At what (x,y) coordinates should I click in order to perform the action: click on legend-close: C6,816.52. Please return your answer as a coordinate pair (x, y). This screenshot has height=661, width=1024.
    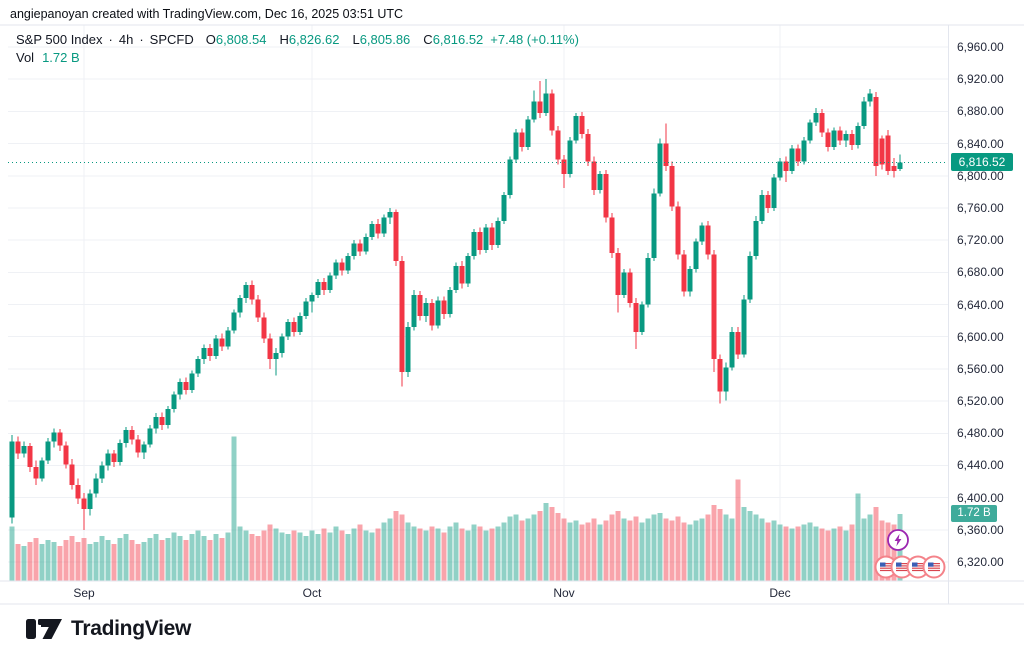
    Looking at the image, I should click on (453, 39).